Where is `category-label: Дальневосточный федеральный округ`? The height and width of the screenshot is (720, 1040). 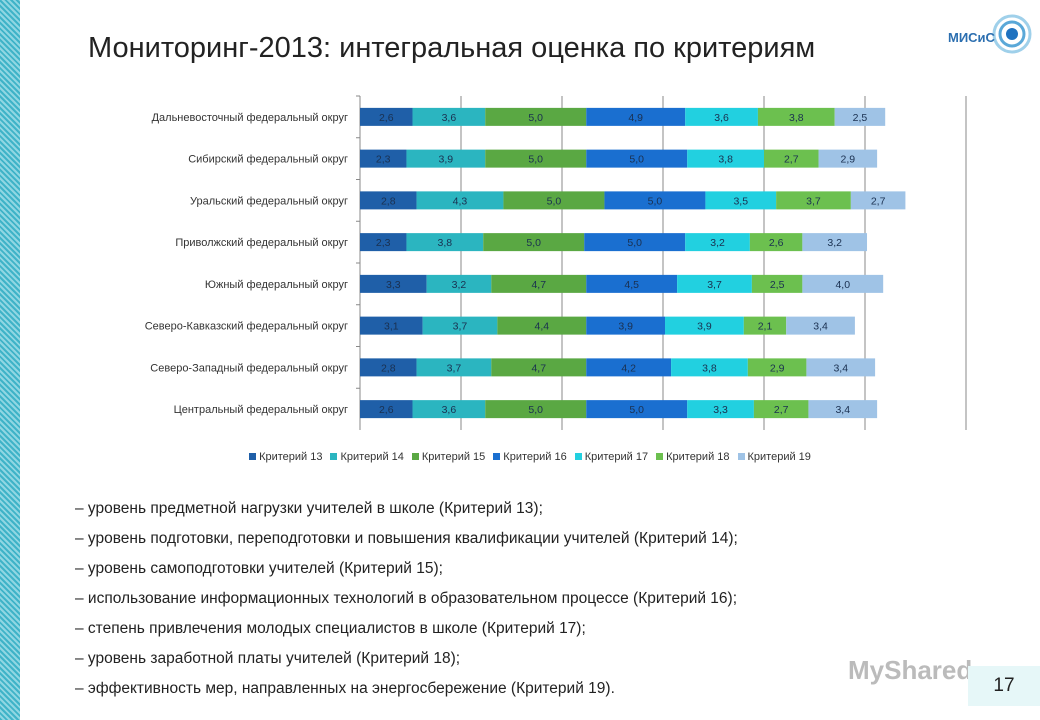 category-label: Дальневосточный федеральный округ is located at coordinates (250, 118).